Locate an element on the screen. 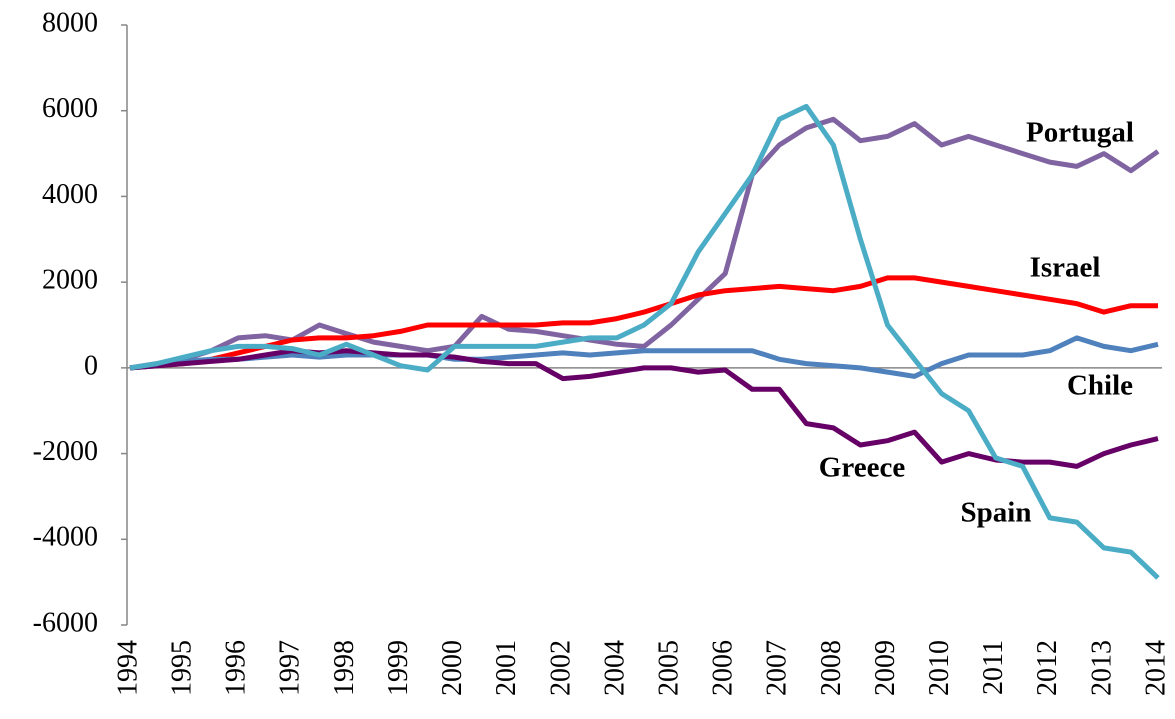 The width and height of the screenshot is (1175, 719). series-label: Israel is located at coordinates (1065, 268).